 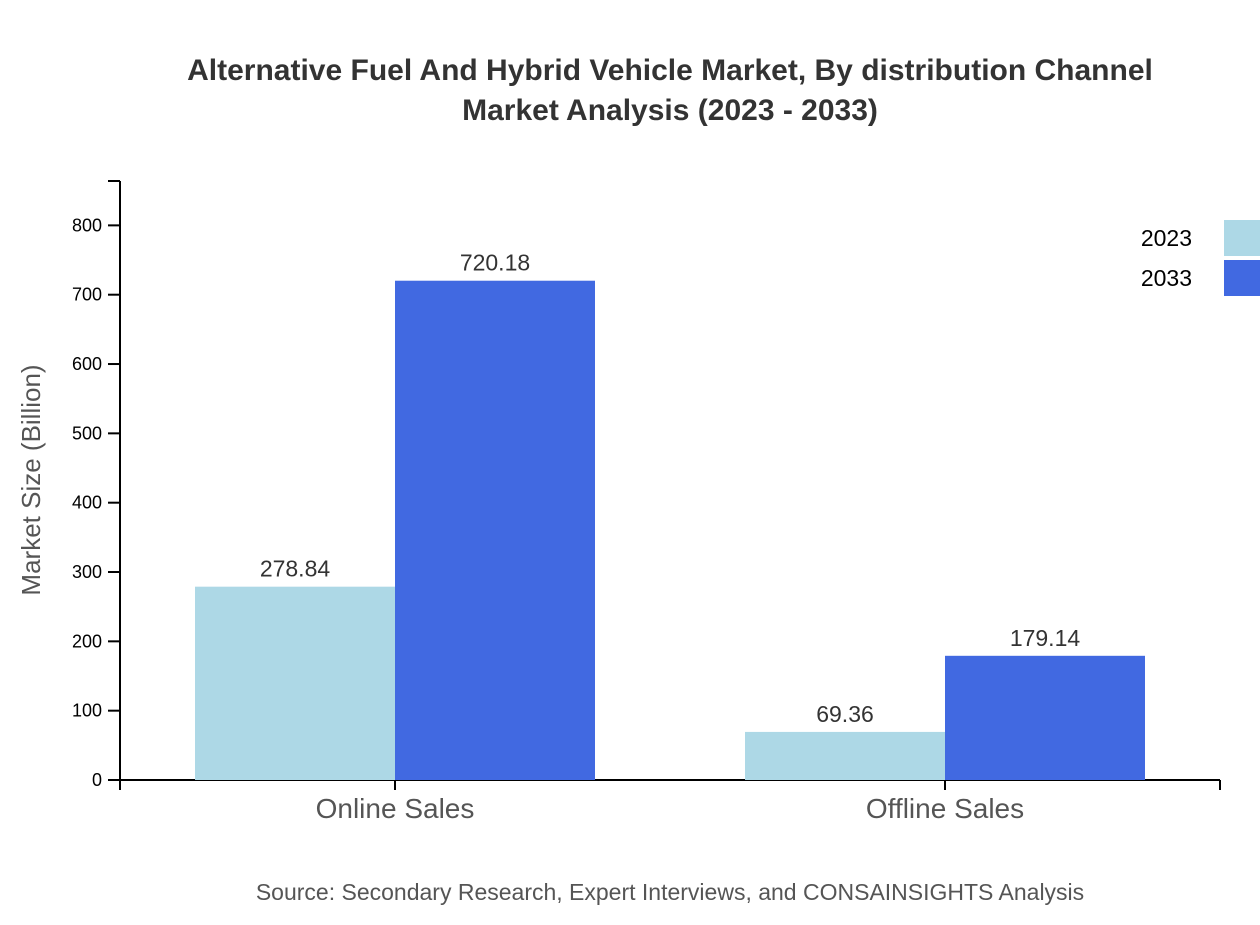 I want to click on y-tick-label: 700, so click(x=87, y=295).